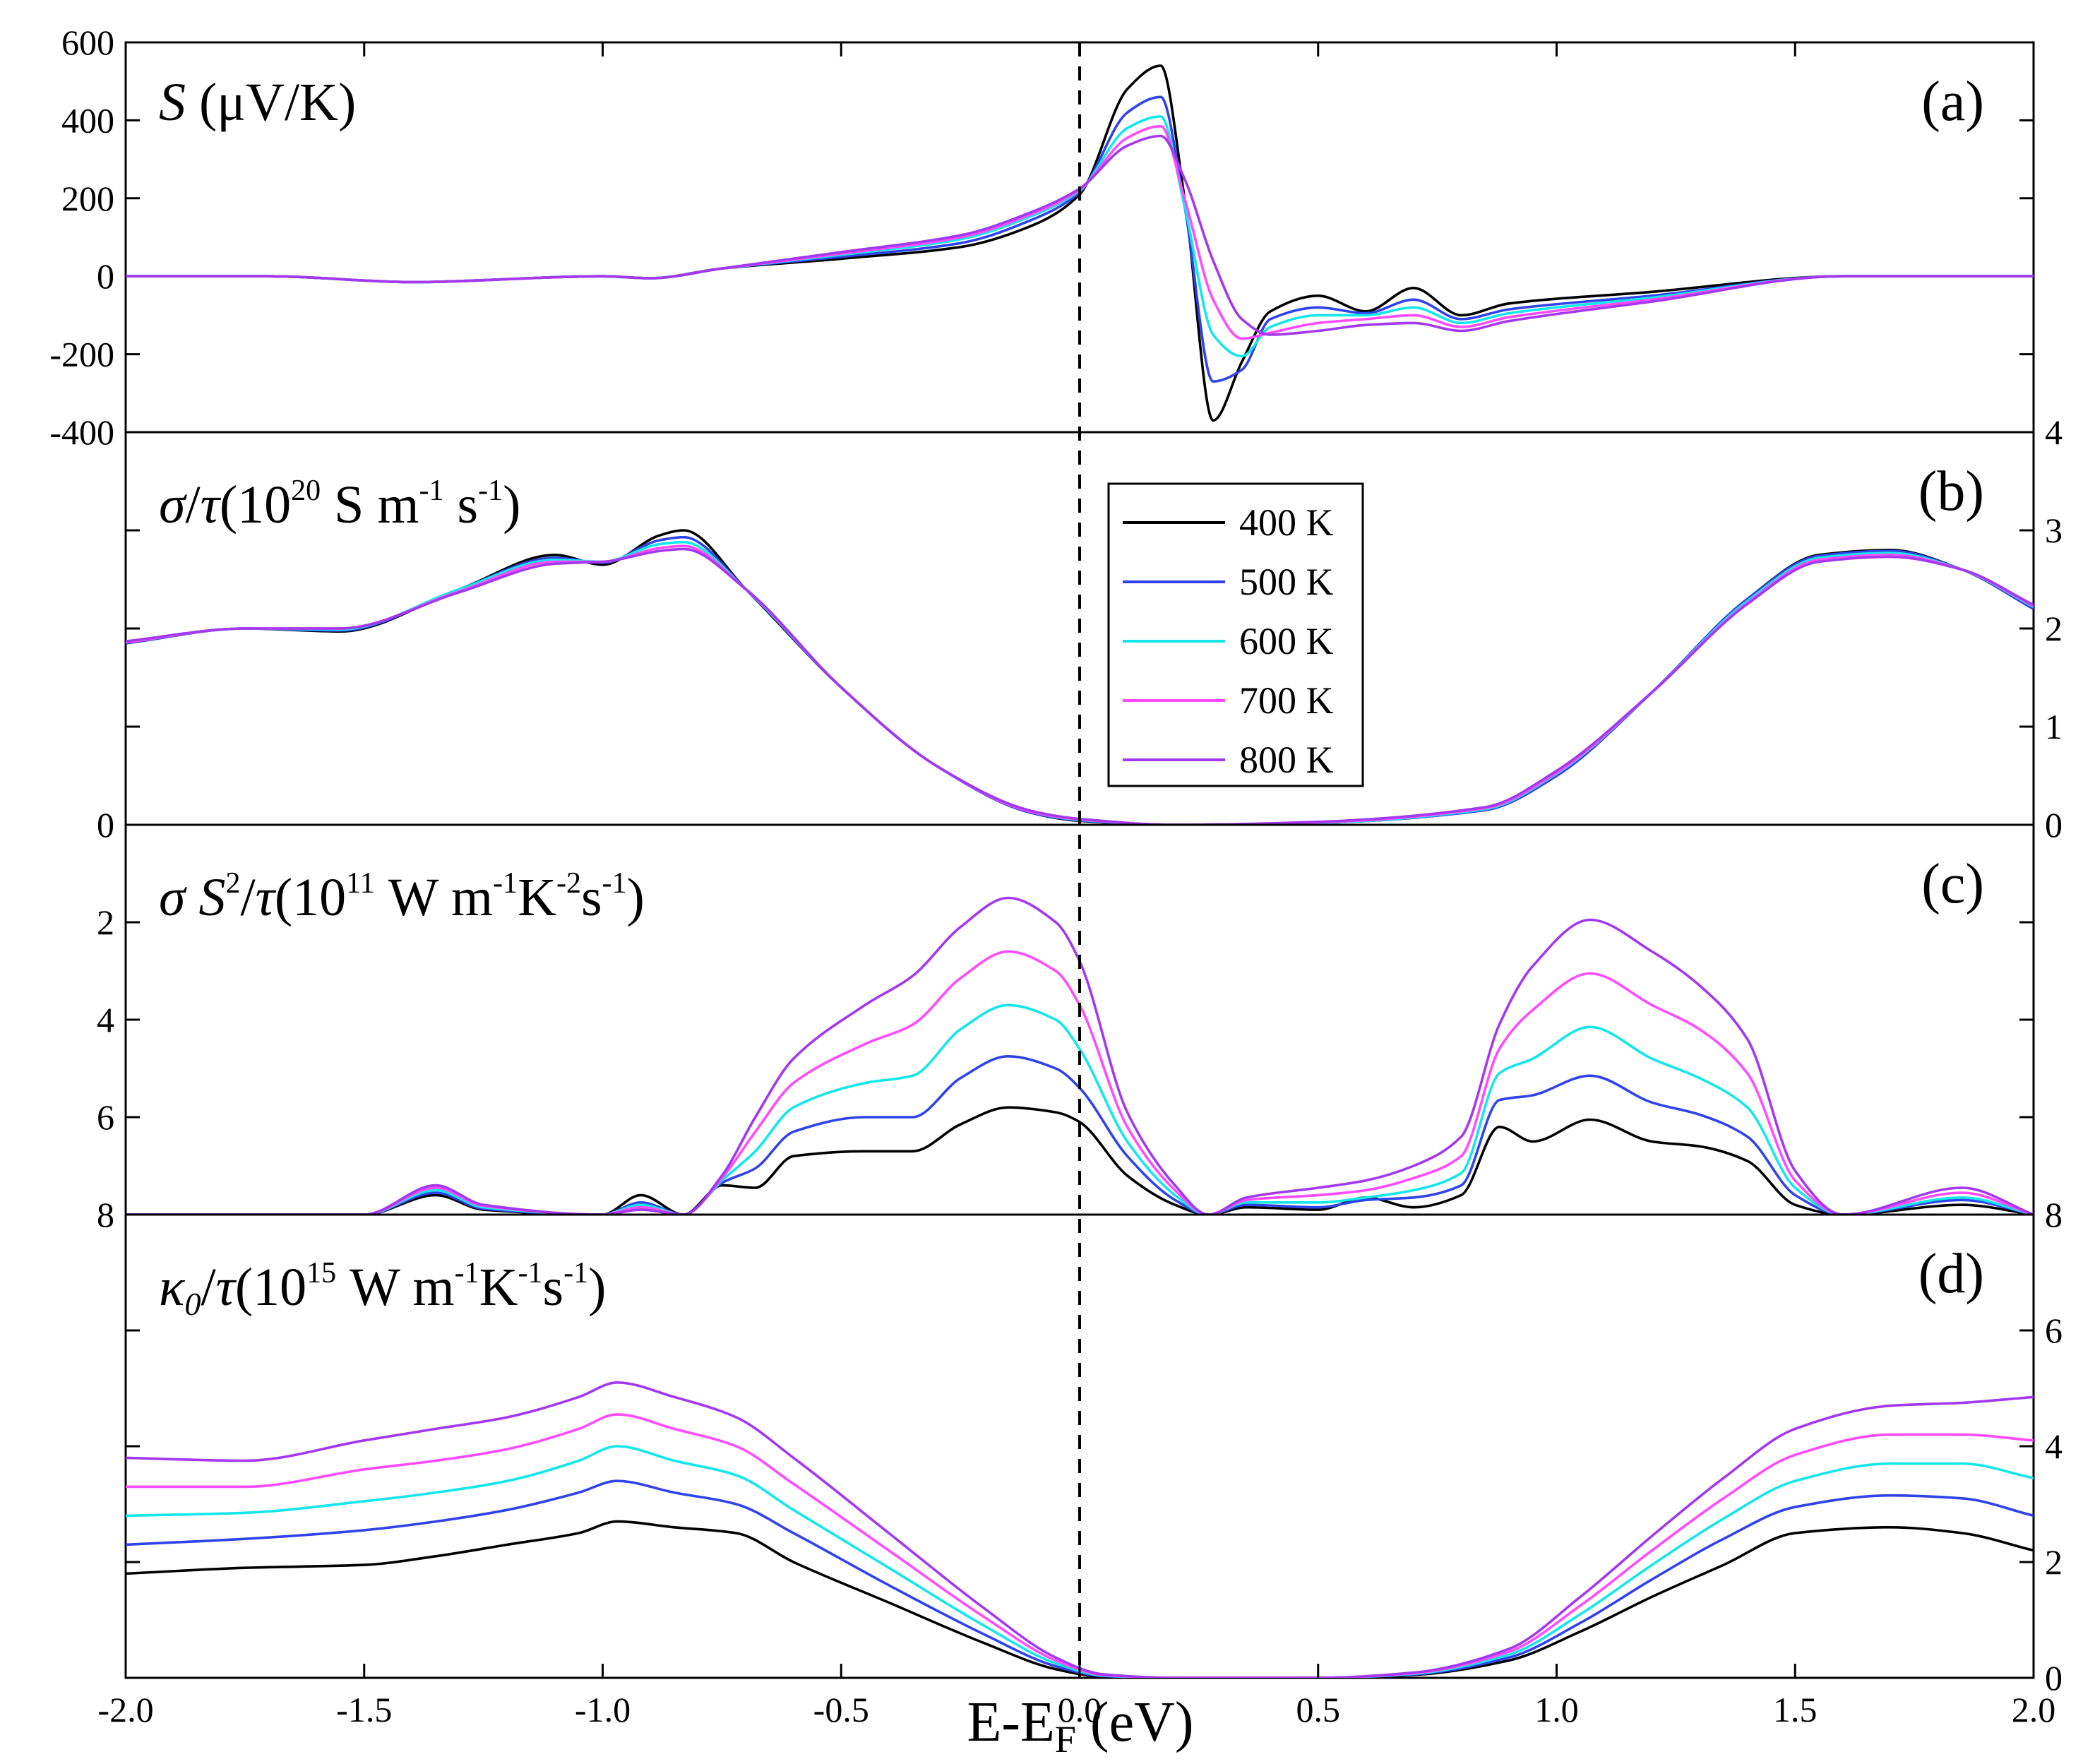  I want to click on panel-d-ytick-label: 2, so click(2054, 1562).